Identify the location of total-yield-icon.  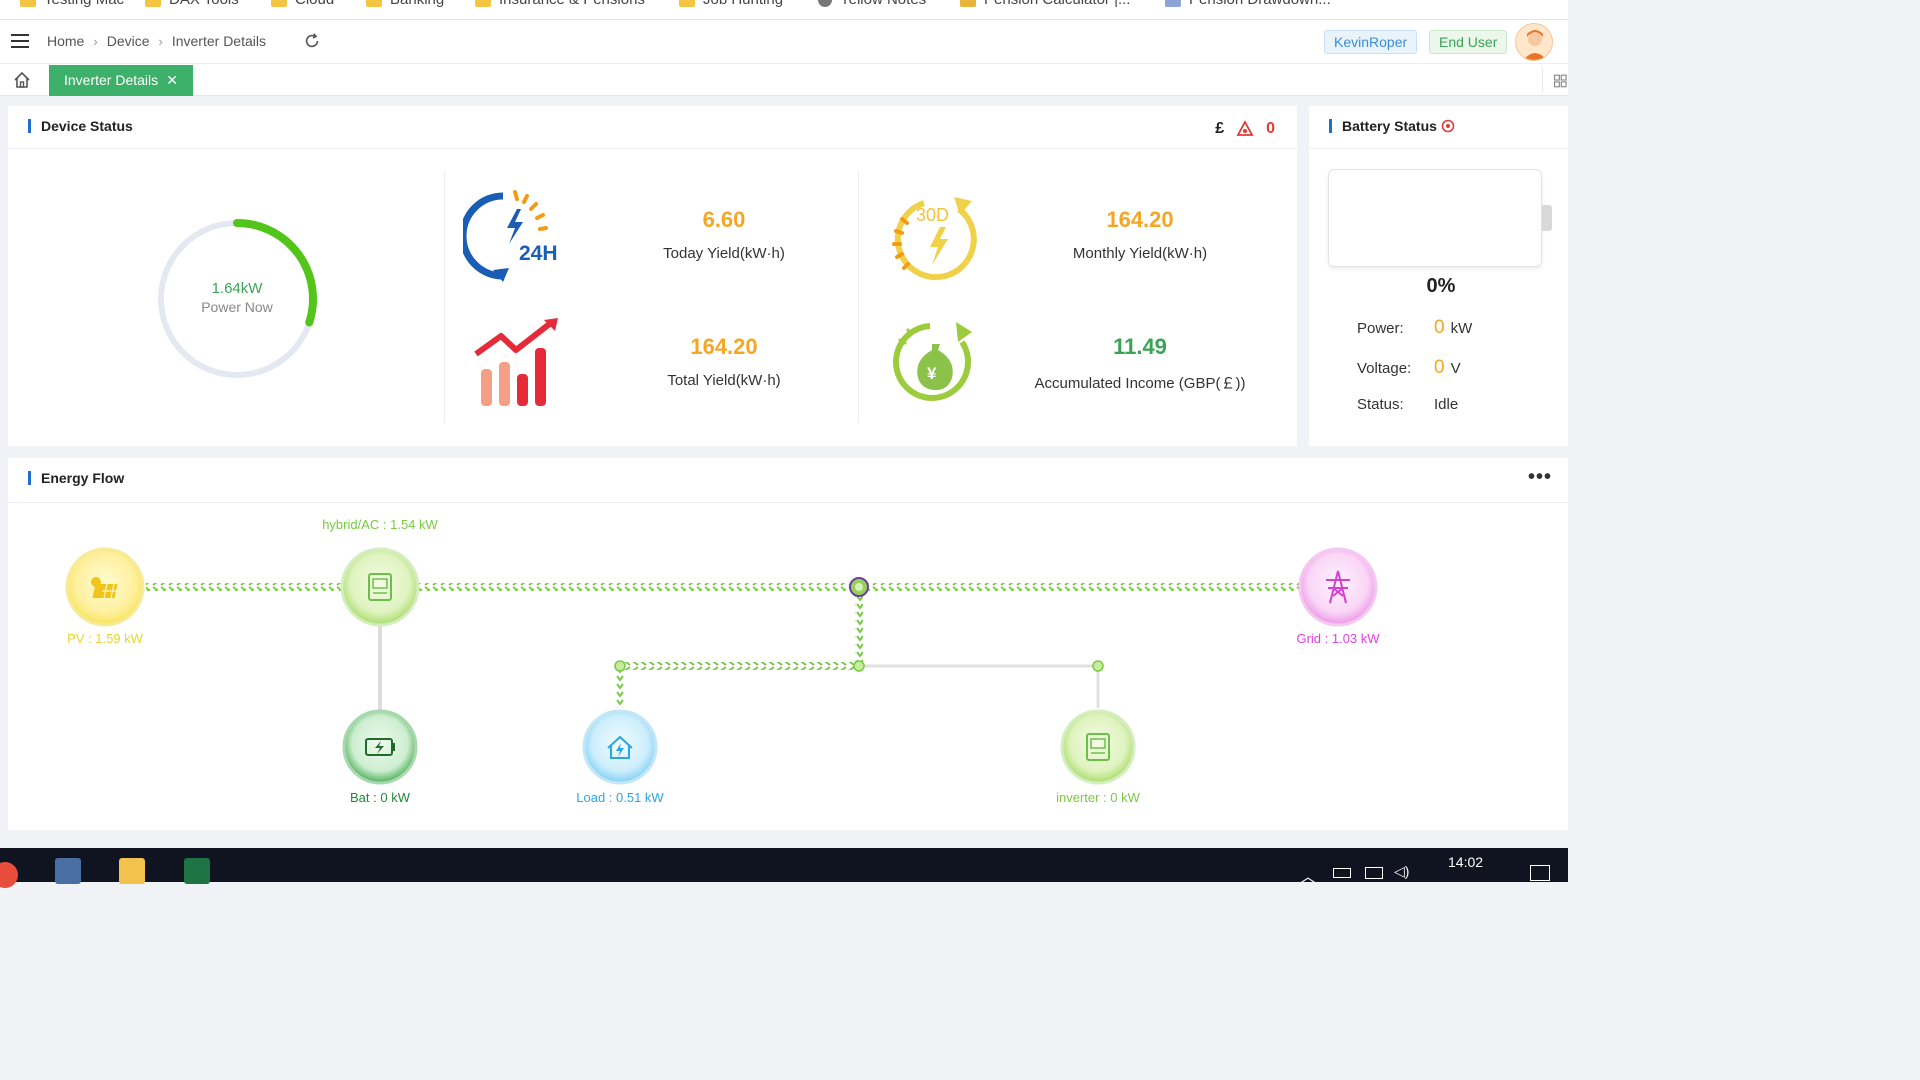
(516, 362).